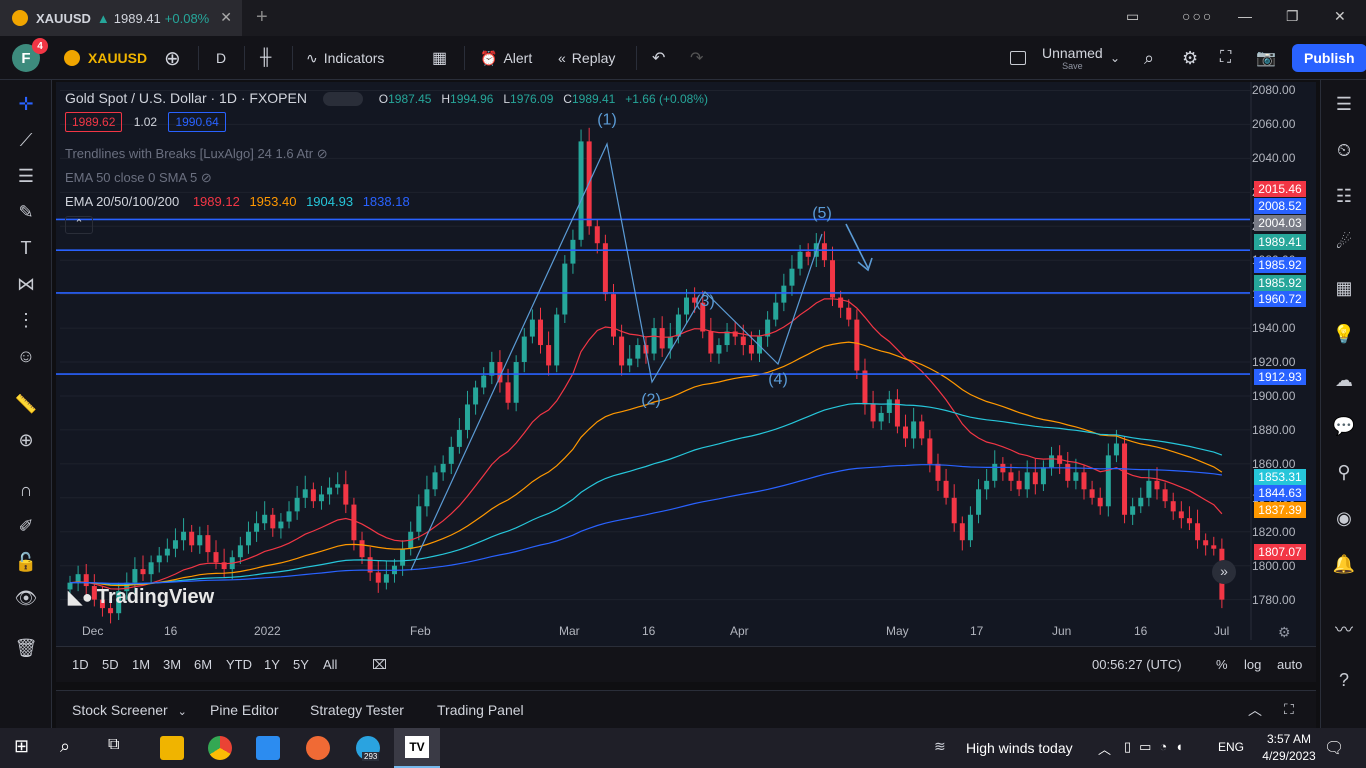 This screenshot has height=768, width=1366. Describe the element at coordinates (1289, 756) in the screenshot. I see `date: 4/29/2023` at that location.